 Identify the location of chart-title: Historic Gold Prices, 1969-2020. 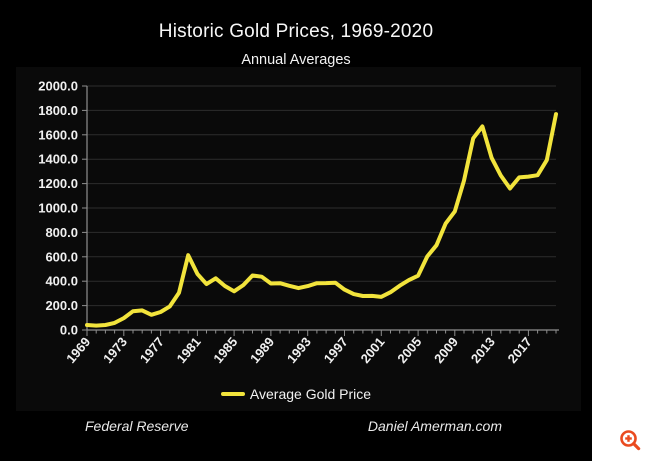
(296, 31).